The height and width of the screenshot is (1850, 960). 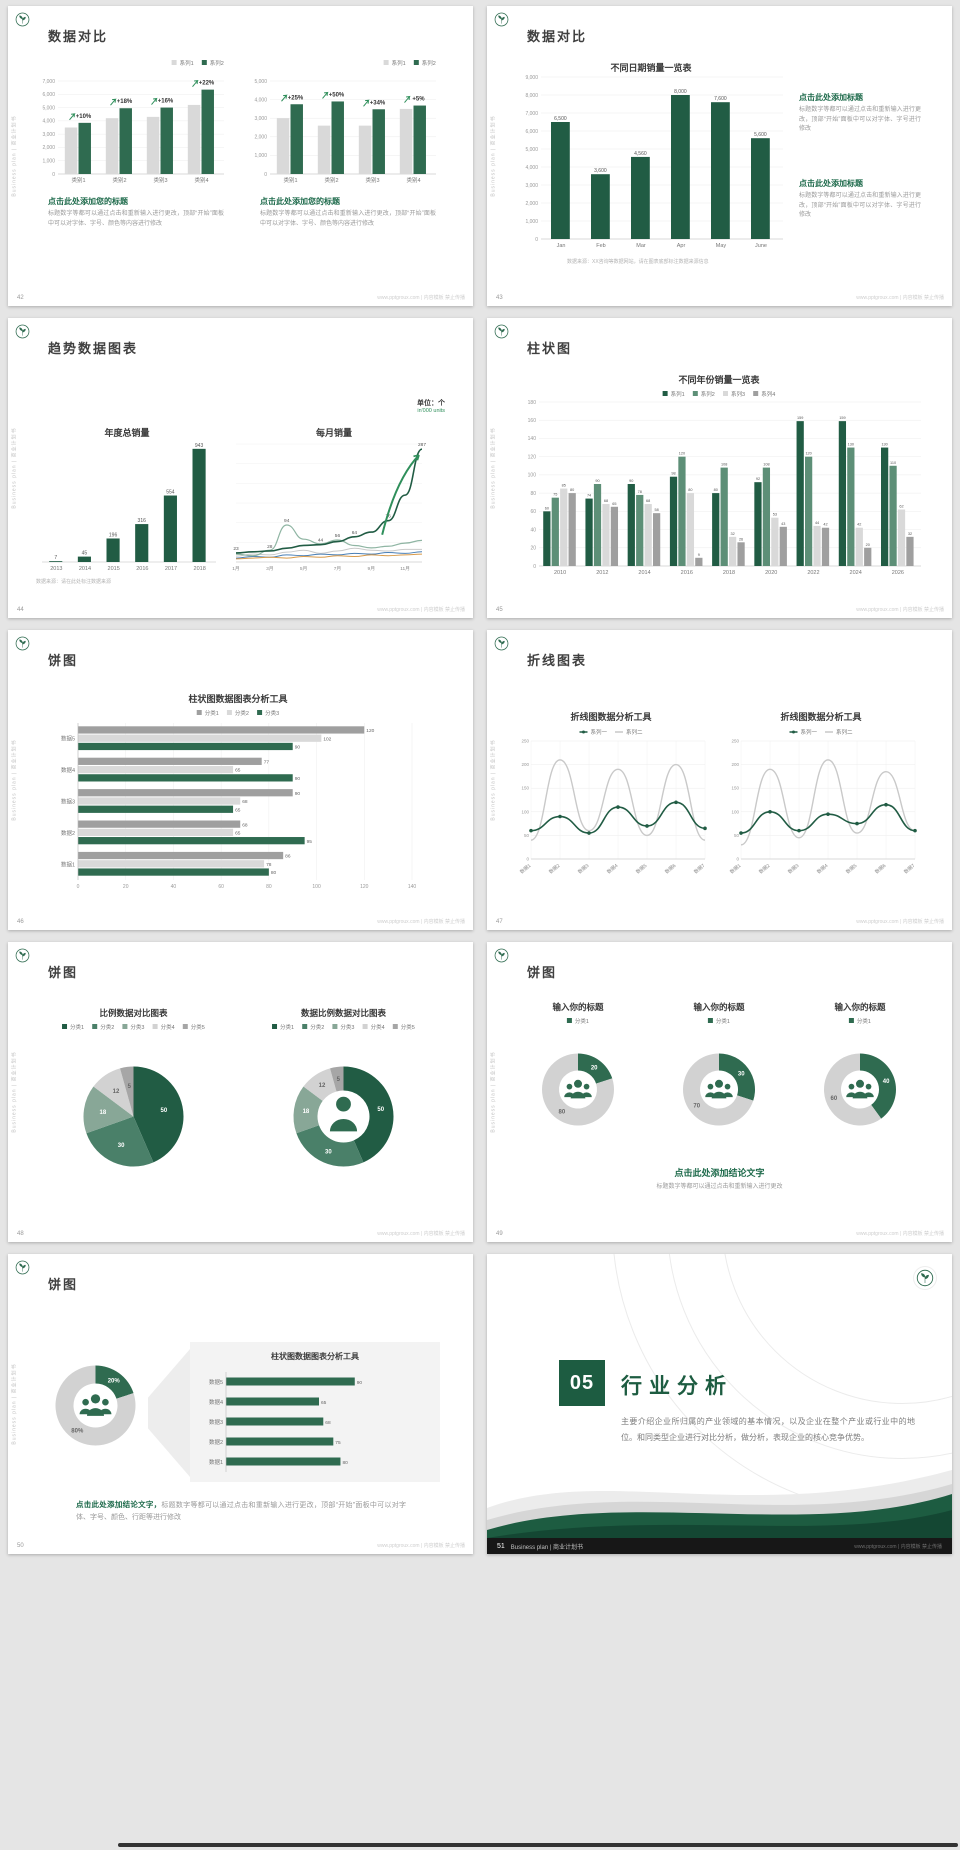 I want to click on svg-text: 系列1, so click(x=678, y=394).